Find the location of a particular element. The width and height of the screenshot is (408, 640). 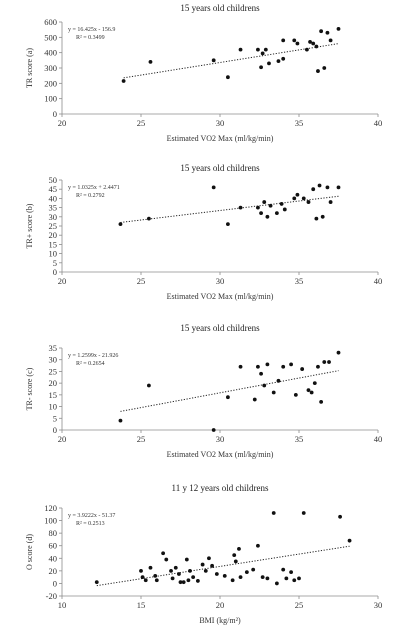

y-axis-label: O score (d) is located at coordinates (29, 552).